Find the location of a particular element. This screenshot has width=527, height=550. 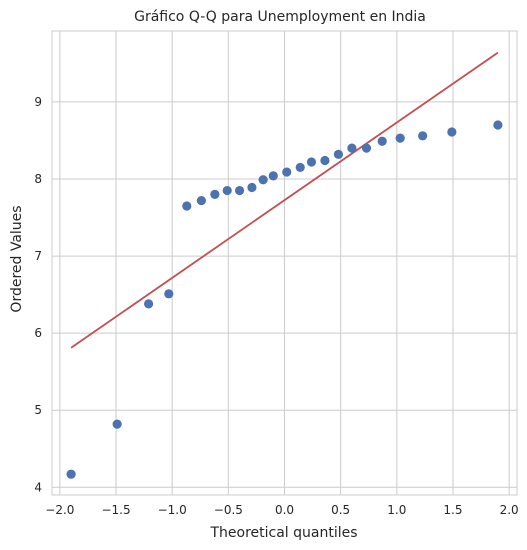

y-tick-label: 8 is located at coordinates (38, 179).